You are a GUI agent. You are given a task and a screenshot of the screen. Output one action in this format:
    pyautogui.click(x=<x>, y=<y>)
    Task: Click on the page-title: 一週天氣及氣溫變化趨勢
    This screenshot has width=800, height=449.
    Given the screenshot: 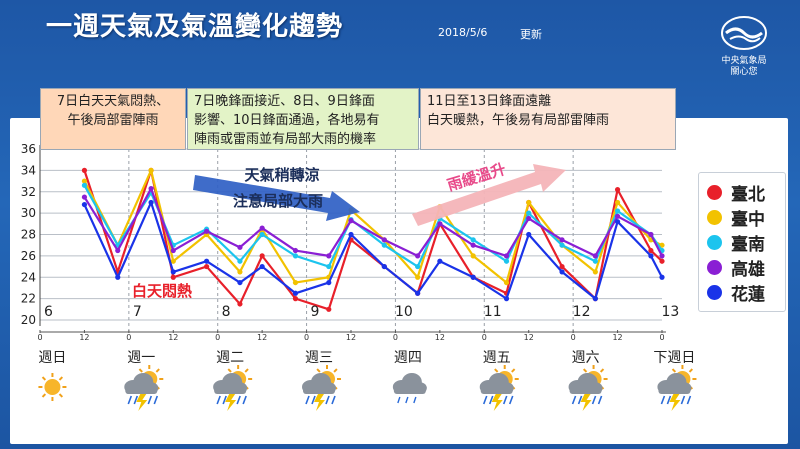 What is the action you would take?
    pyautogui.click(x=195, y=27)
    